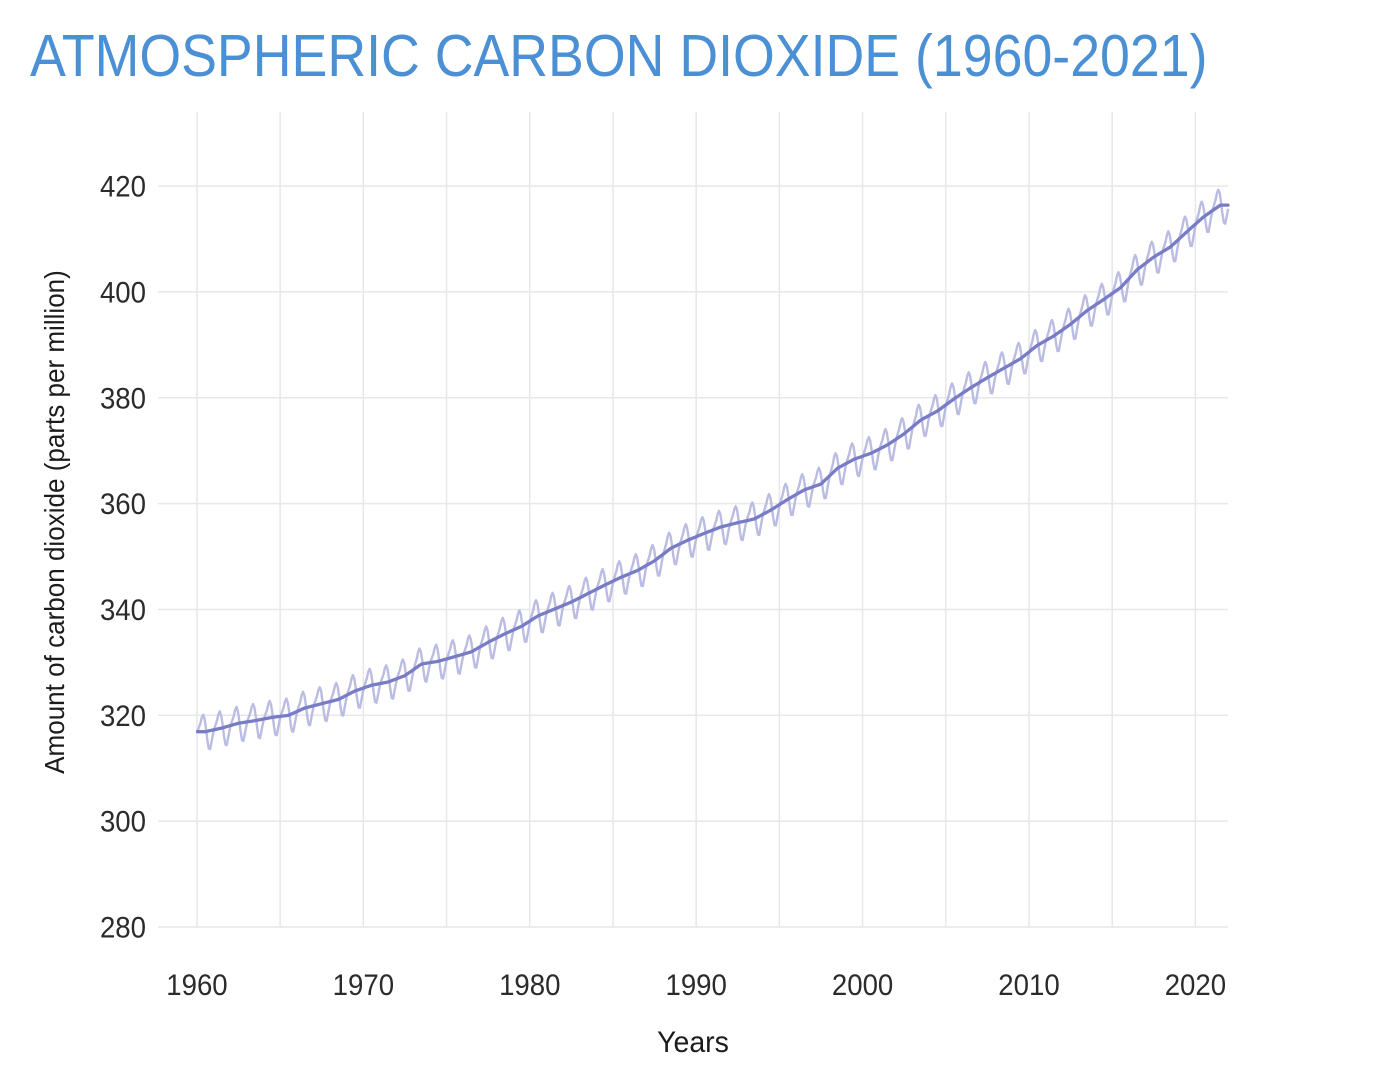  What do you see at coordinates (693, 1042) in the screenshot?
I see `x-axis-label: Years` at bounding box center [693, 1042].